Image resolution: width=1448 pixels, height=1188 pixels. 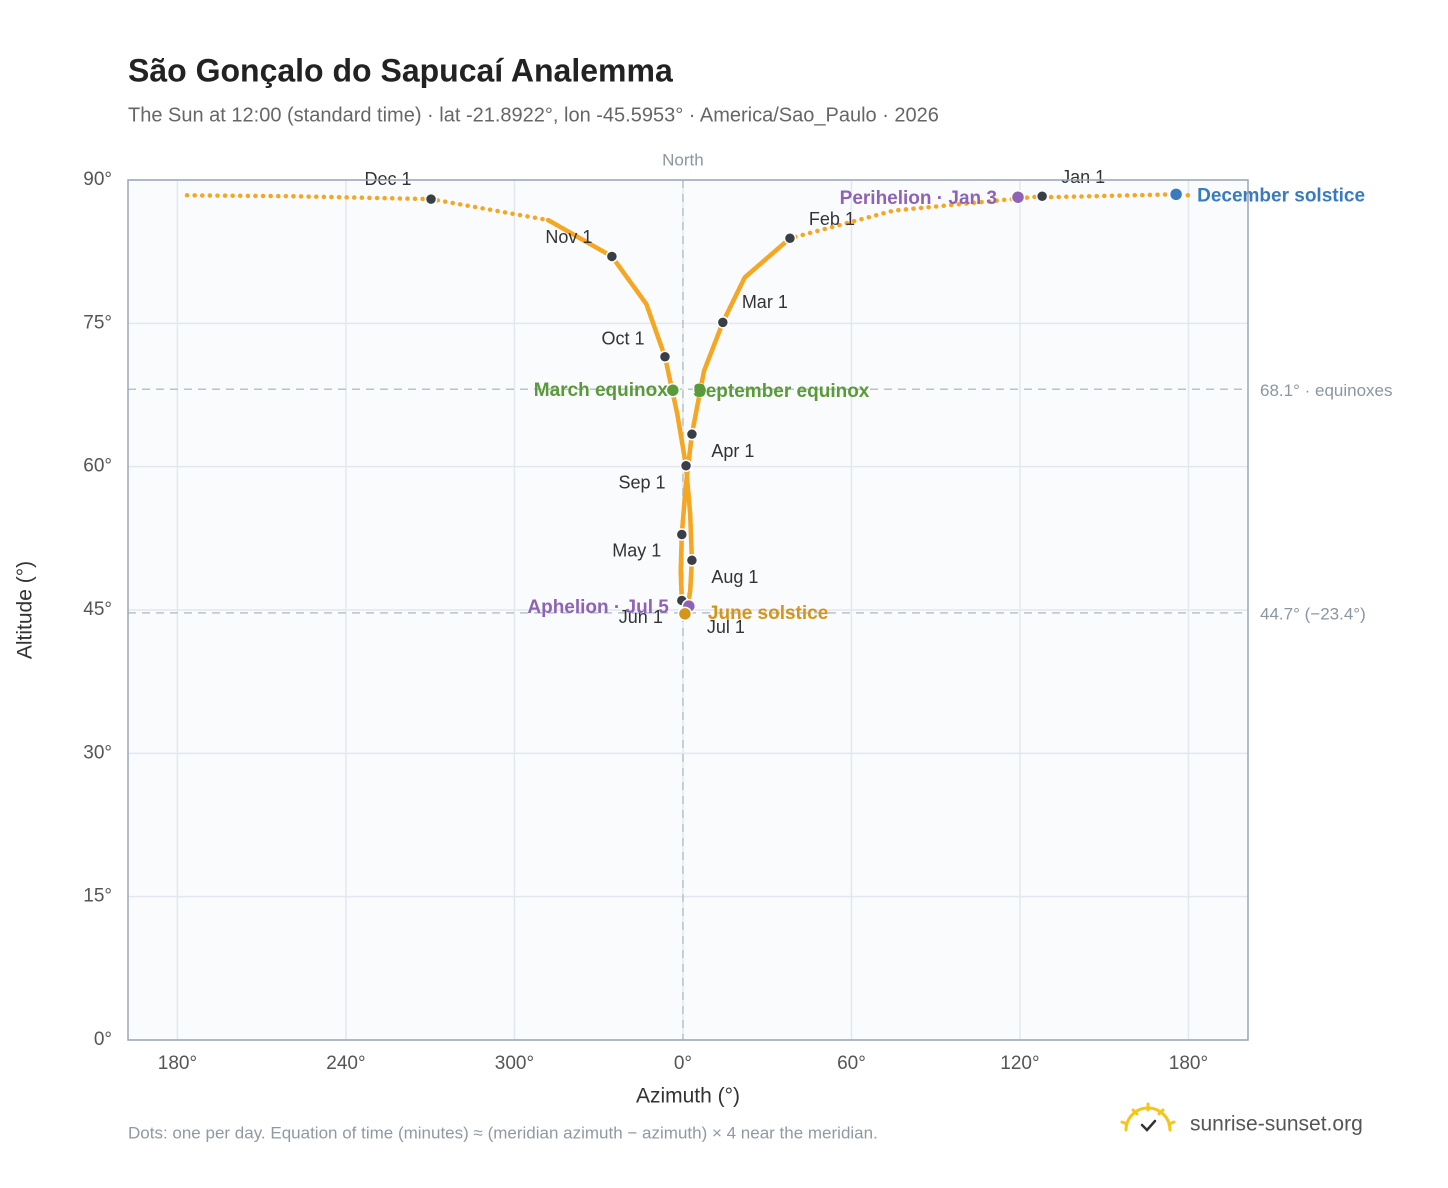 What do you see at coordinates (400, 70) in the screenshot?
I see `chart-title: São Gonçalo do Sapucaí Analemma` at bounding box center [400, 70].